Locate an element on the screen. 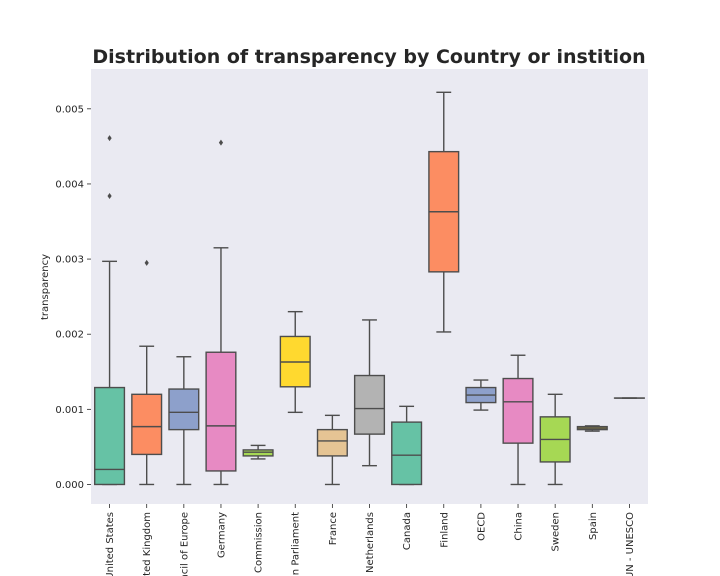 This screenshot has height=576, width=720. x-tick-label: Netherlands is located at coordinates (370, 542).